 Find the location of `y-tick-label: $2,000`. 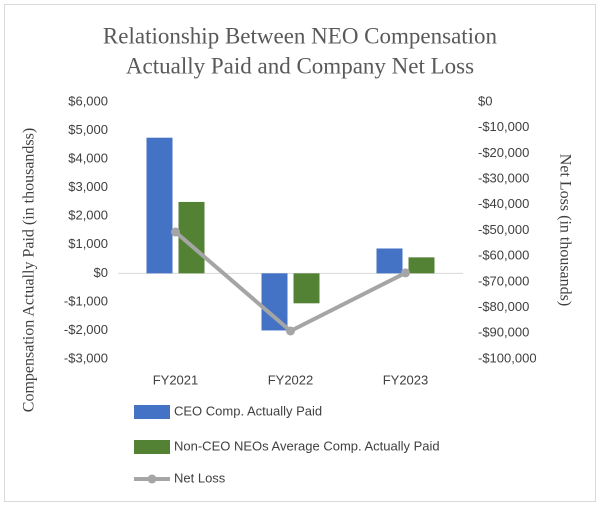

y-tick-label: $2,000 is located at coordinates (88, 215).